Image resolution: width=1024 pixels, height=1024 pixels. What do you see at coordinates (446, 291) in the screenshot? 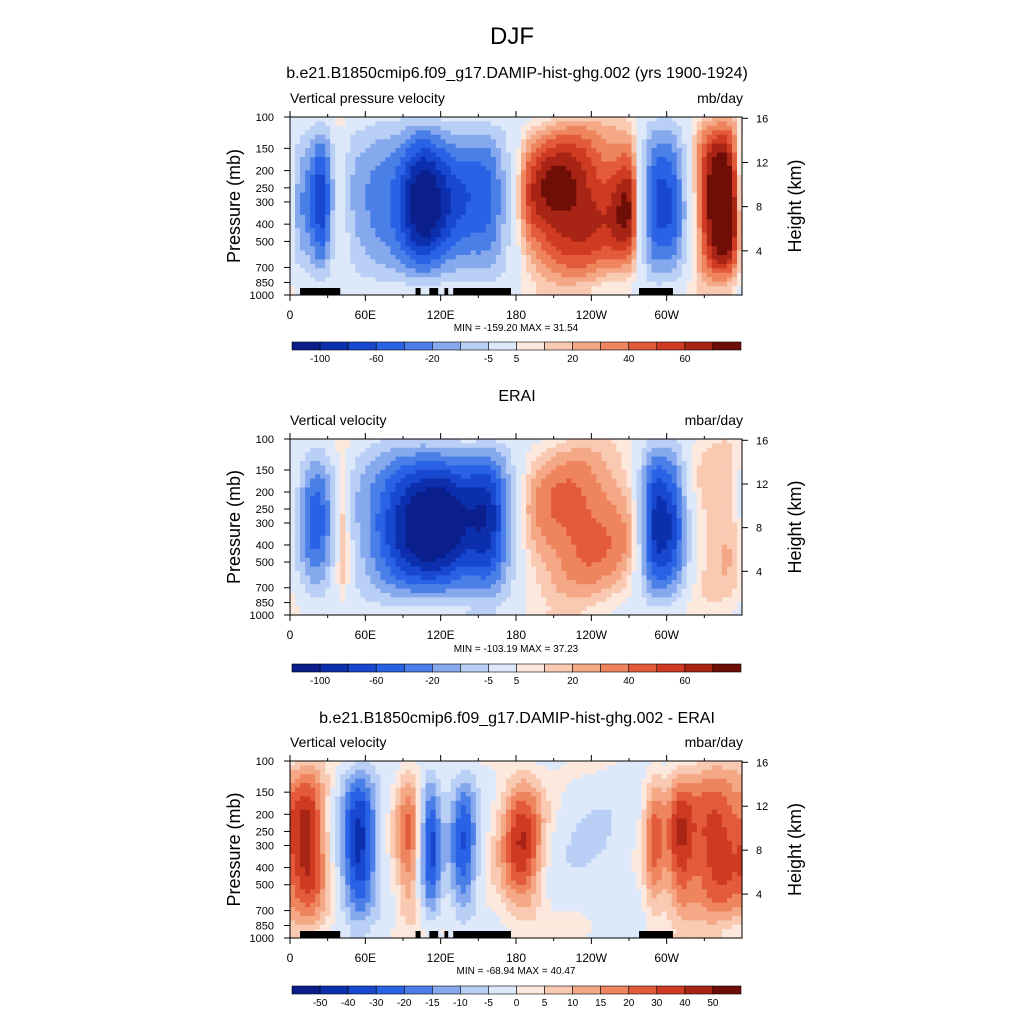
I see `land-block` at bounding box center [446, 291].